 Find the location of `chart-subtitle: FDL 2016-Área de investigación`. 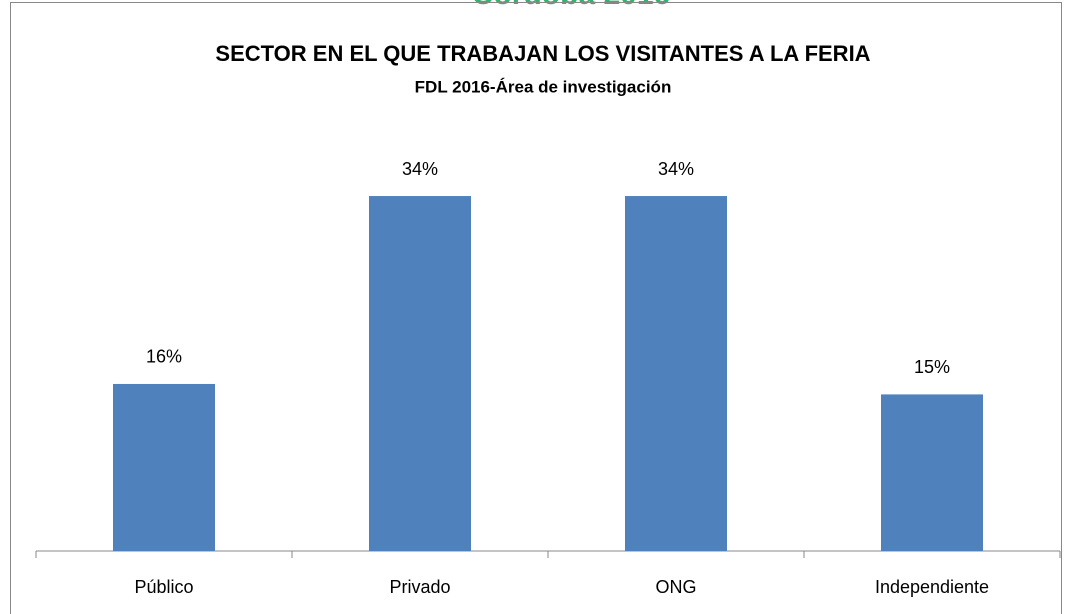

chart-subtitle: FDL 2016-Área de investigación is located at coordinates (543, 86).